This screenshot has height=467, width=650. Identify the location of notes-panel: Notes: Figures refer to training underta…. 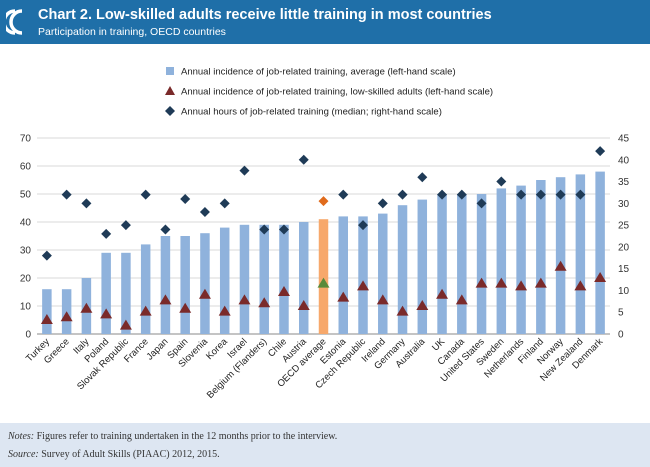
(325, 445).